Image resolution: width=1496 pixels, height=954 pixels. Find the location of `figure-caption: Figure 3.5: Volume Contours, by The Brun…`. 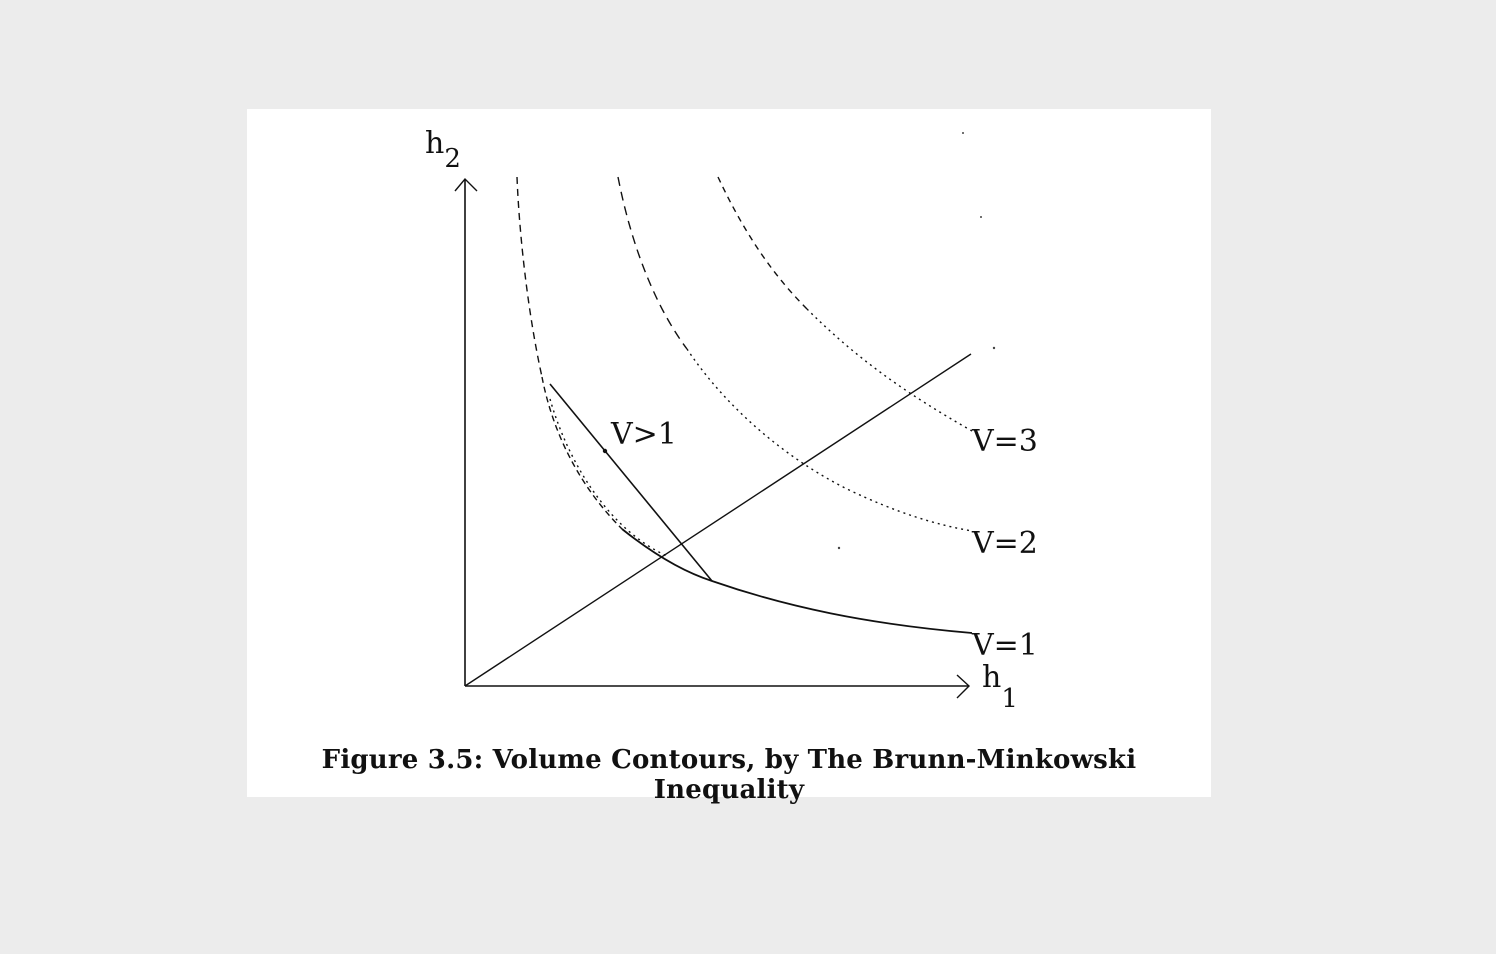

figure-caption: Figure 3.5: Volume Contours, by The Brun… is located at coordinates (729, 775).